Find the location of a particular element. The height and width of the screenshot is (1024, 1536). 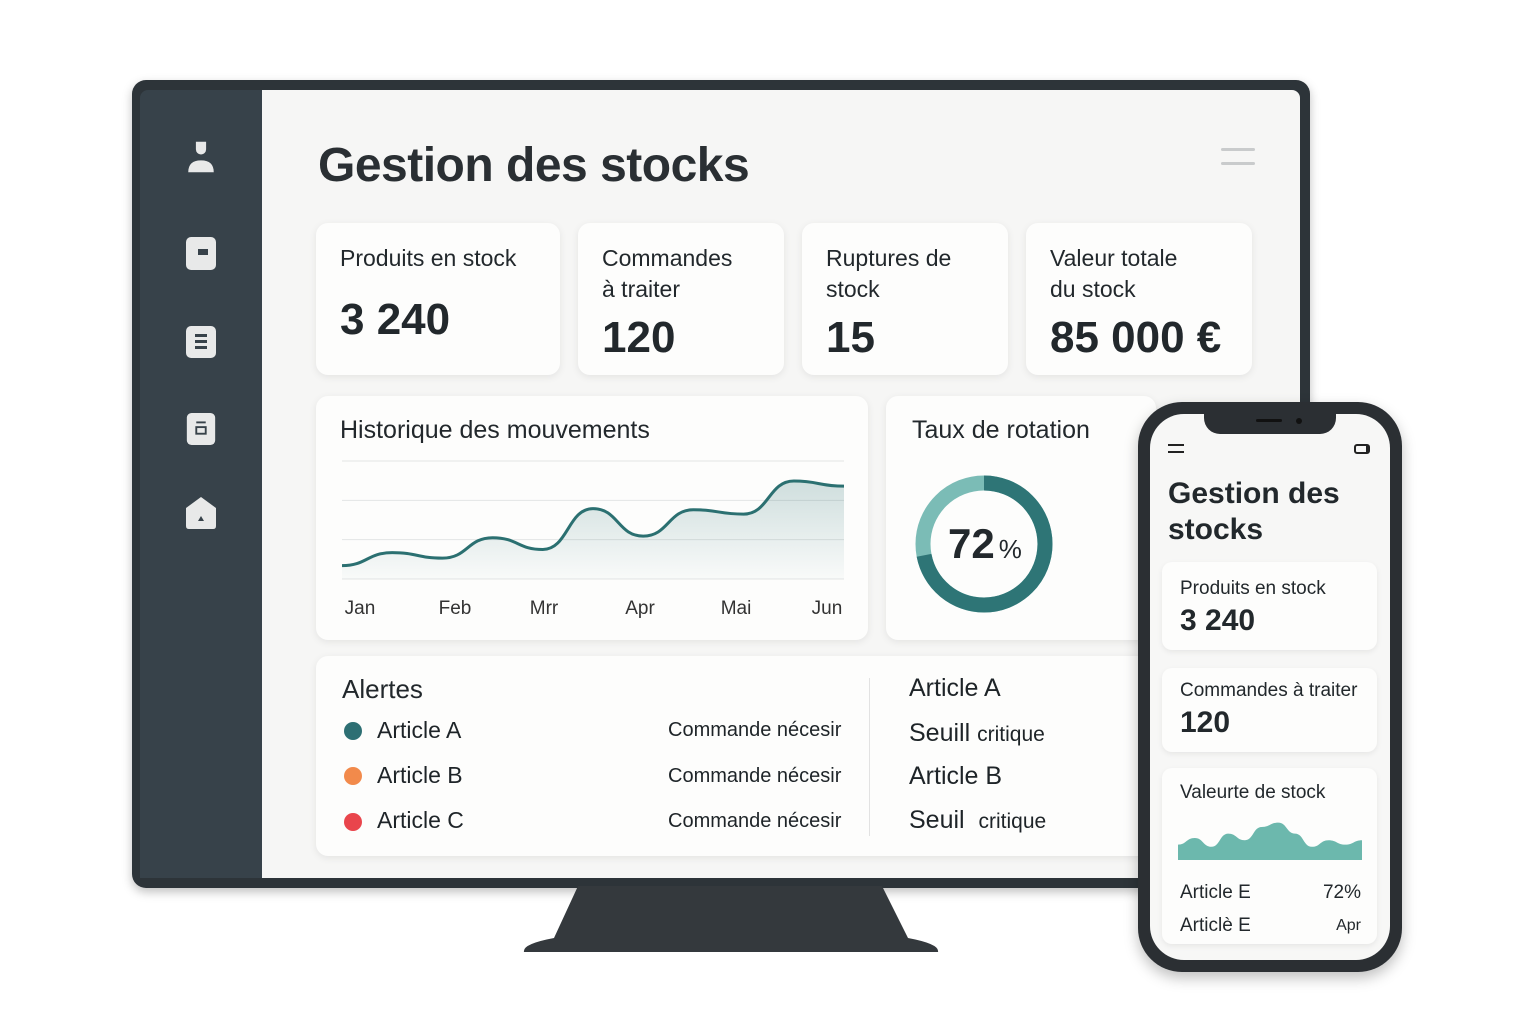

threshold-label: Seuil is located at coordinates (937, 820).